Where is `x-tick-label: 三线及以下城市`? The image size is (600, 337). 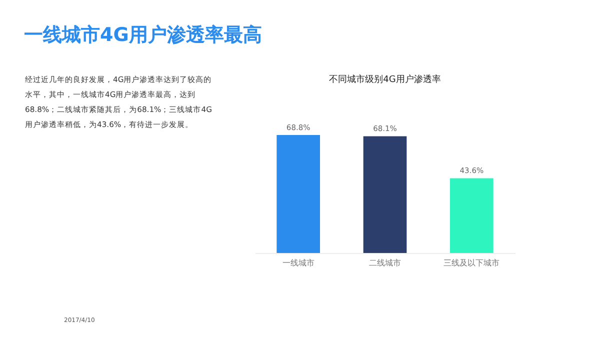
x-tick-label: 三线及以下城市 is located at coordinates (472, 263).